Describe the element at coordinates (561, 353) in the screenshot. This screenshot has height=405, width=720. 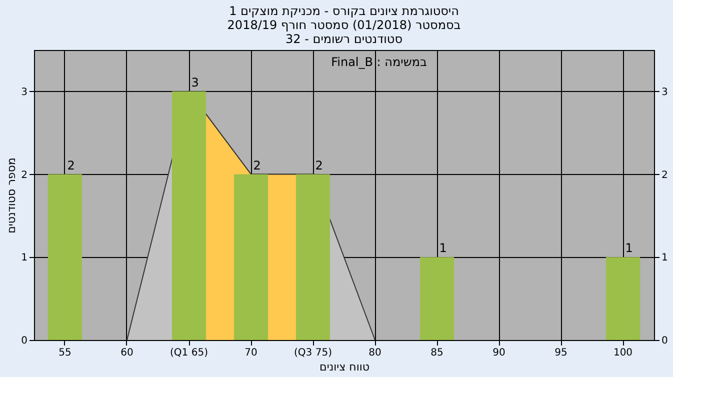
I see `x-tick-label: 95` at that location.